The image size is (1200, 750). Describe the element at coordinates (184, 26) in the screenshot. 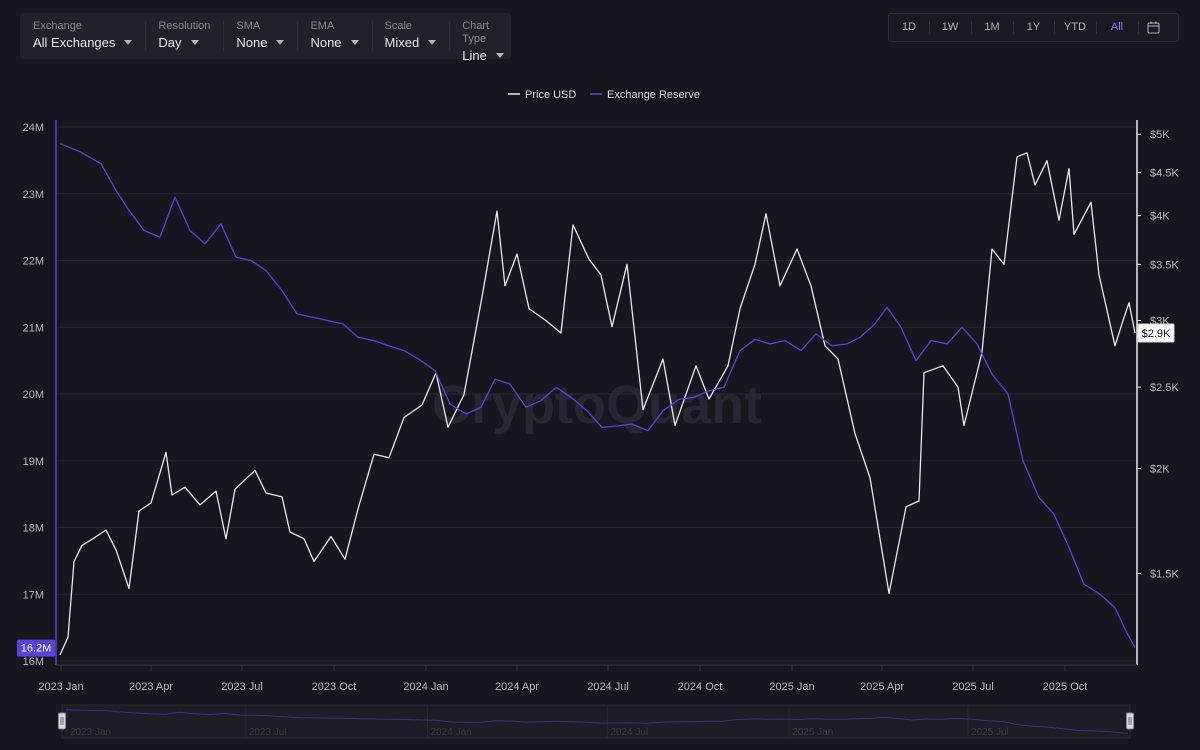

I see `filter-label: Resolution` at that location.